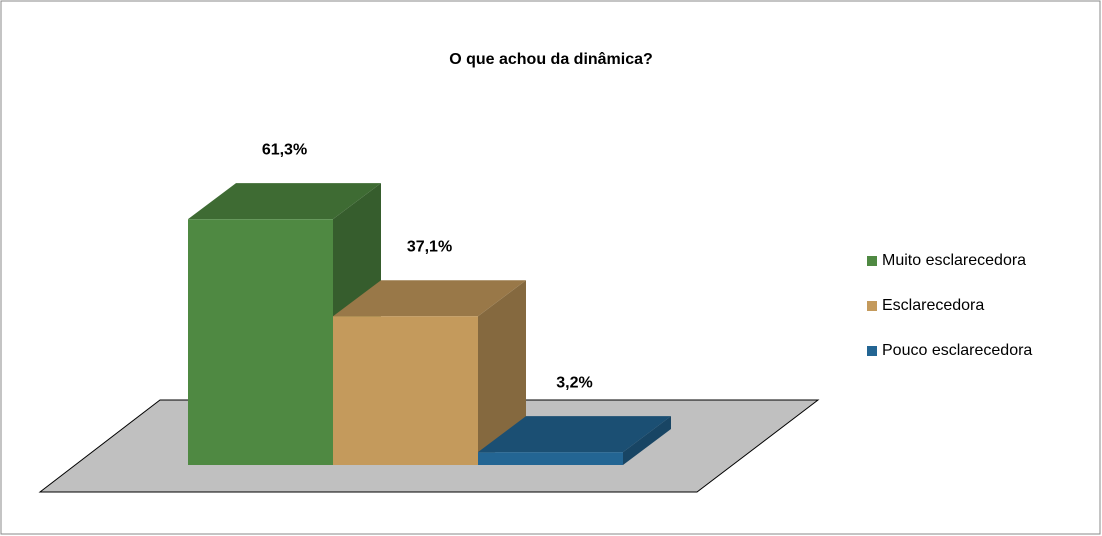 This screenshot has height=536, width=1102. I want to click on data-label: 3,2%, so click(574, 382).